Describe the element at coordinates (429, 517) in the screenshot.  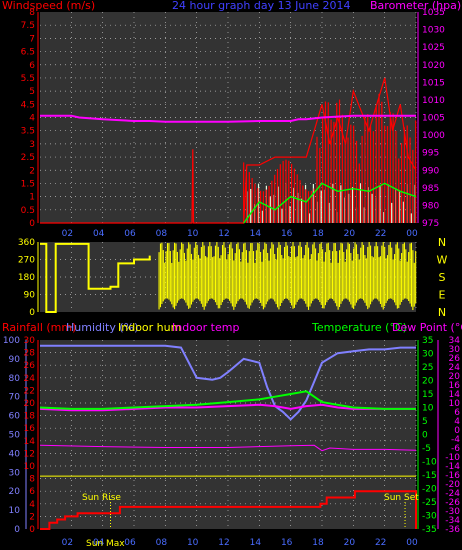
I see `temp-tick-label: -30` at that location.